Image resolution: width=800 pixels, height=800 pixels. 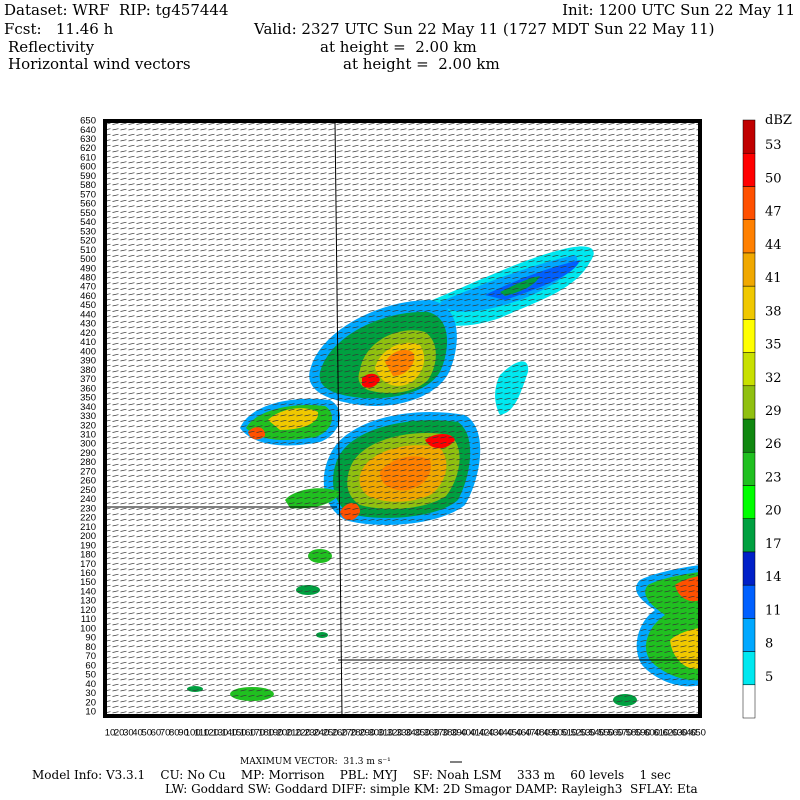 I want to click on x-tick-label: 240, so click(x=321, y=733).